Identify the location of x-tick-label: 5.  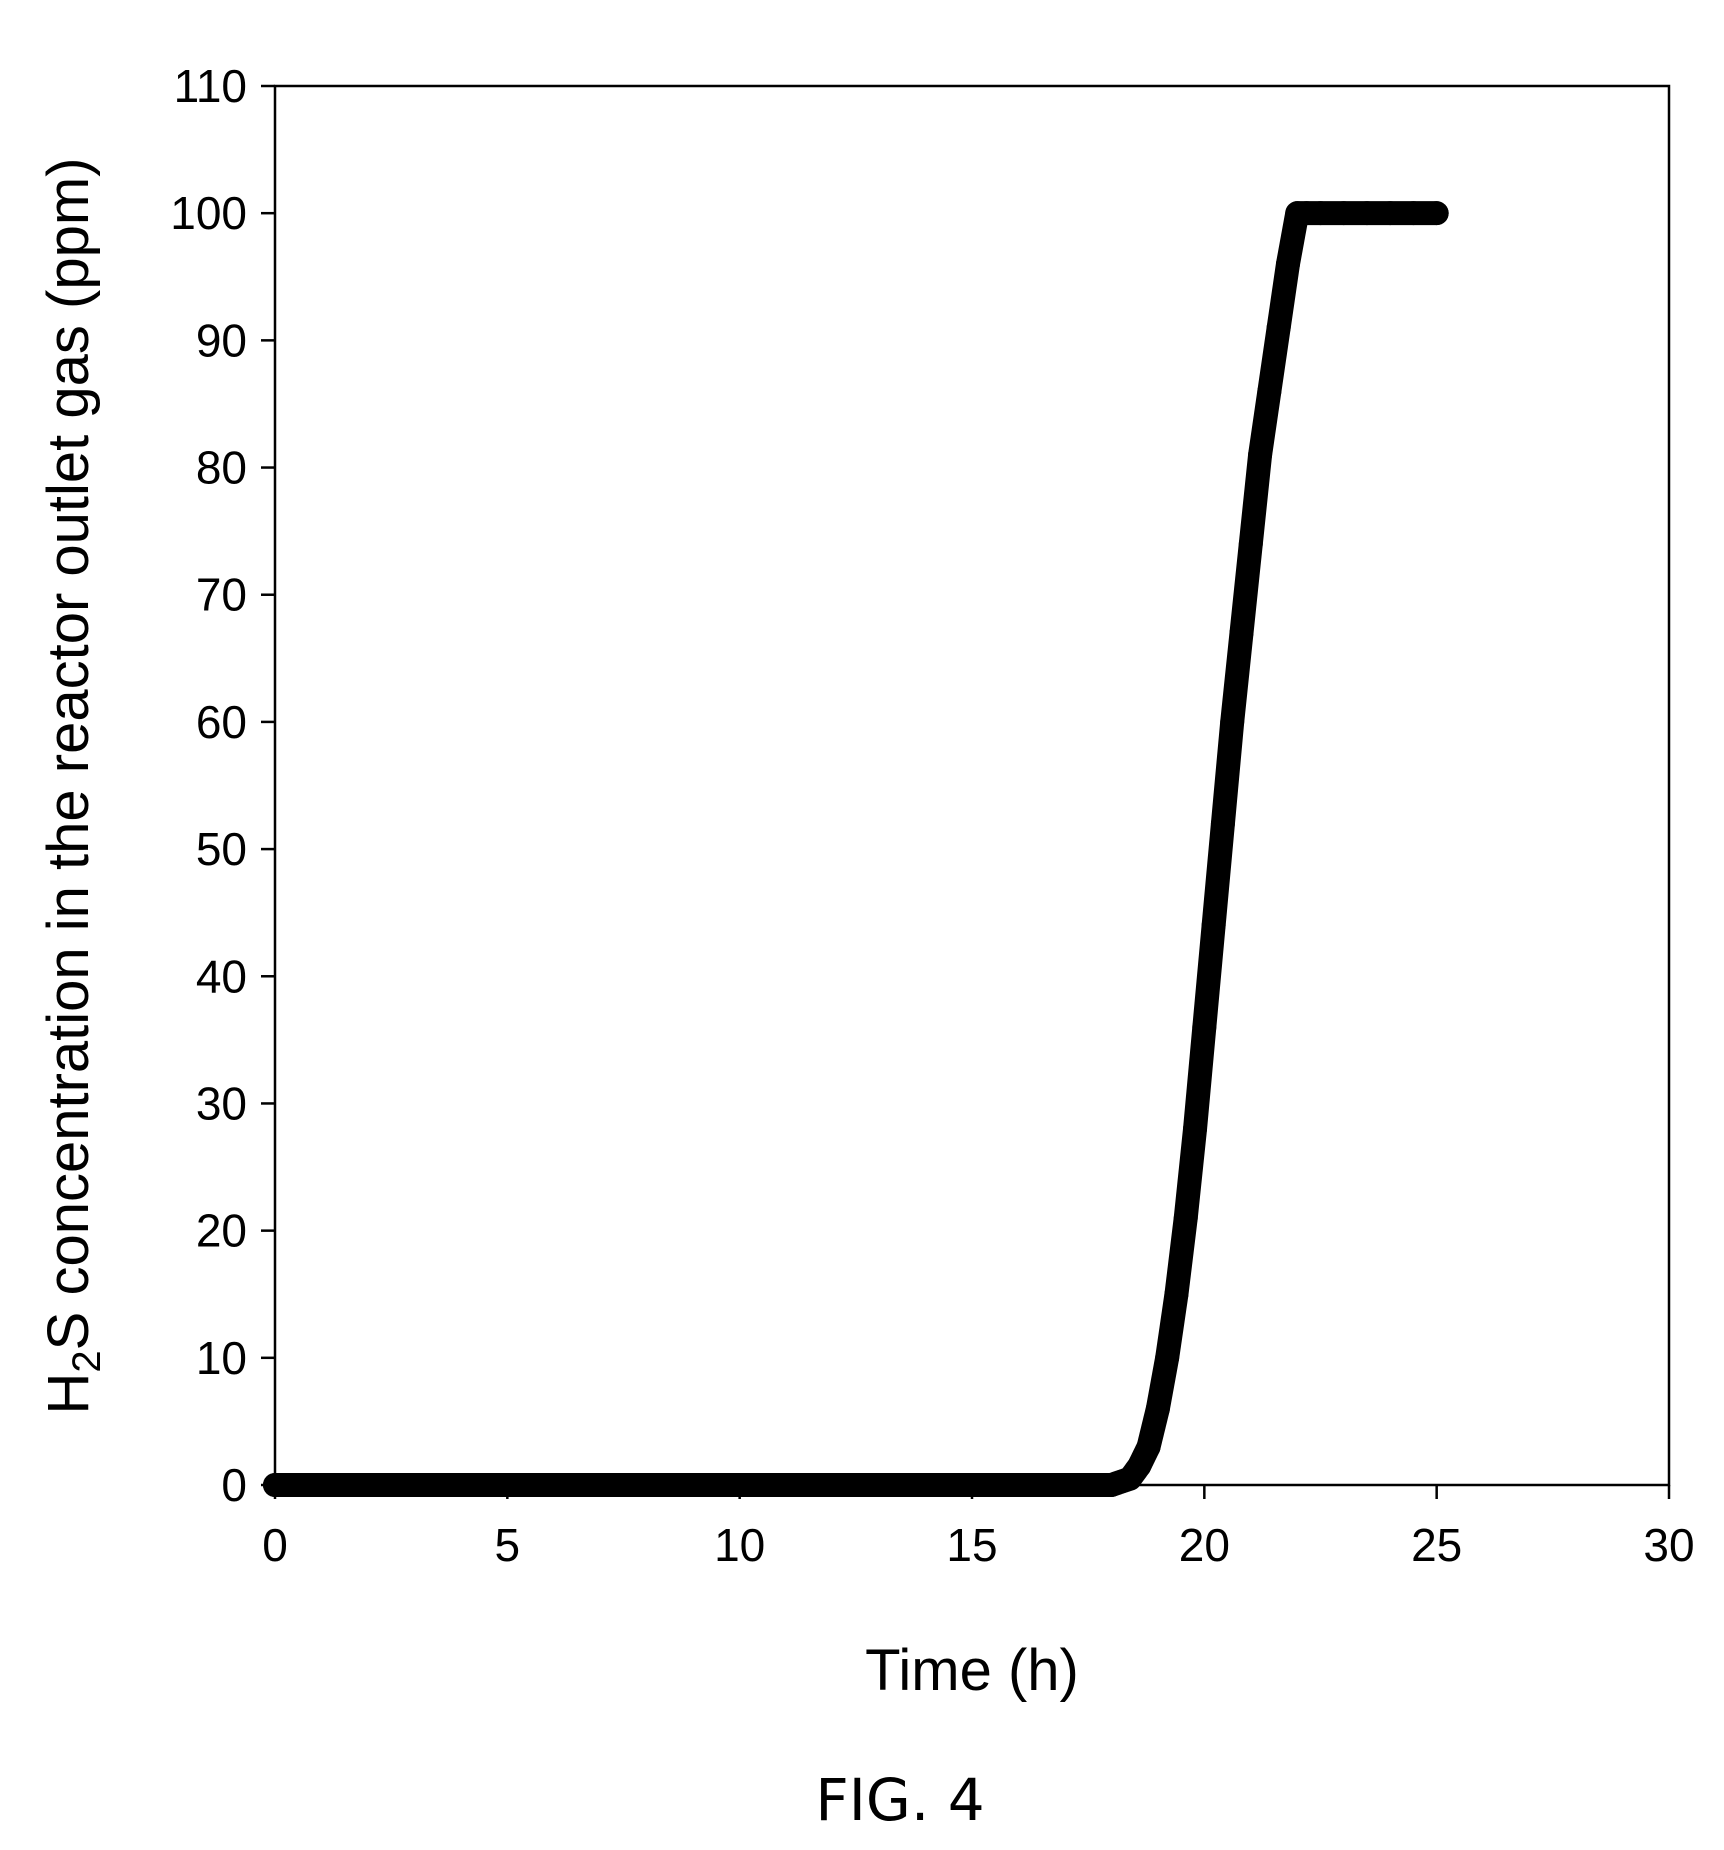
(508, 1545).